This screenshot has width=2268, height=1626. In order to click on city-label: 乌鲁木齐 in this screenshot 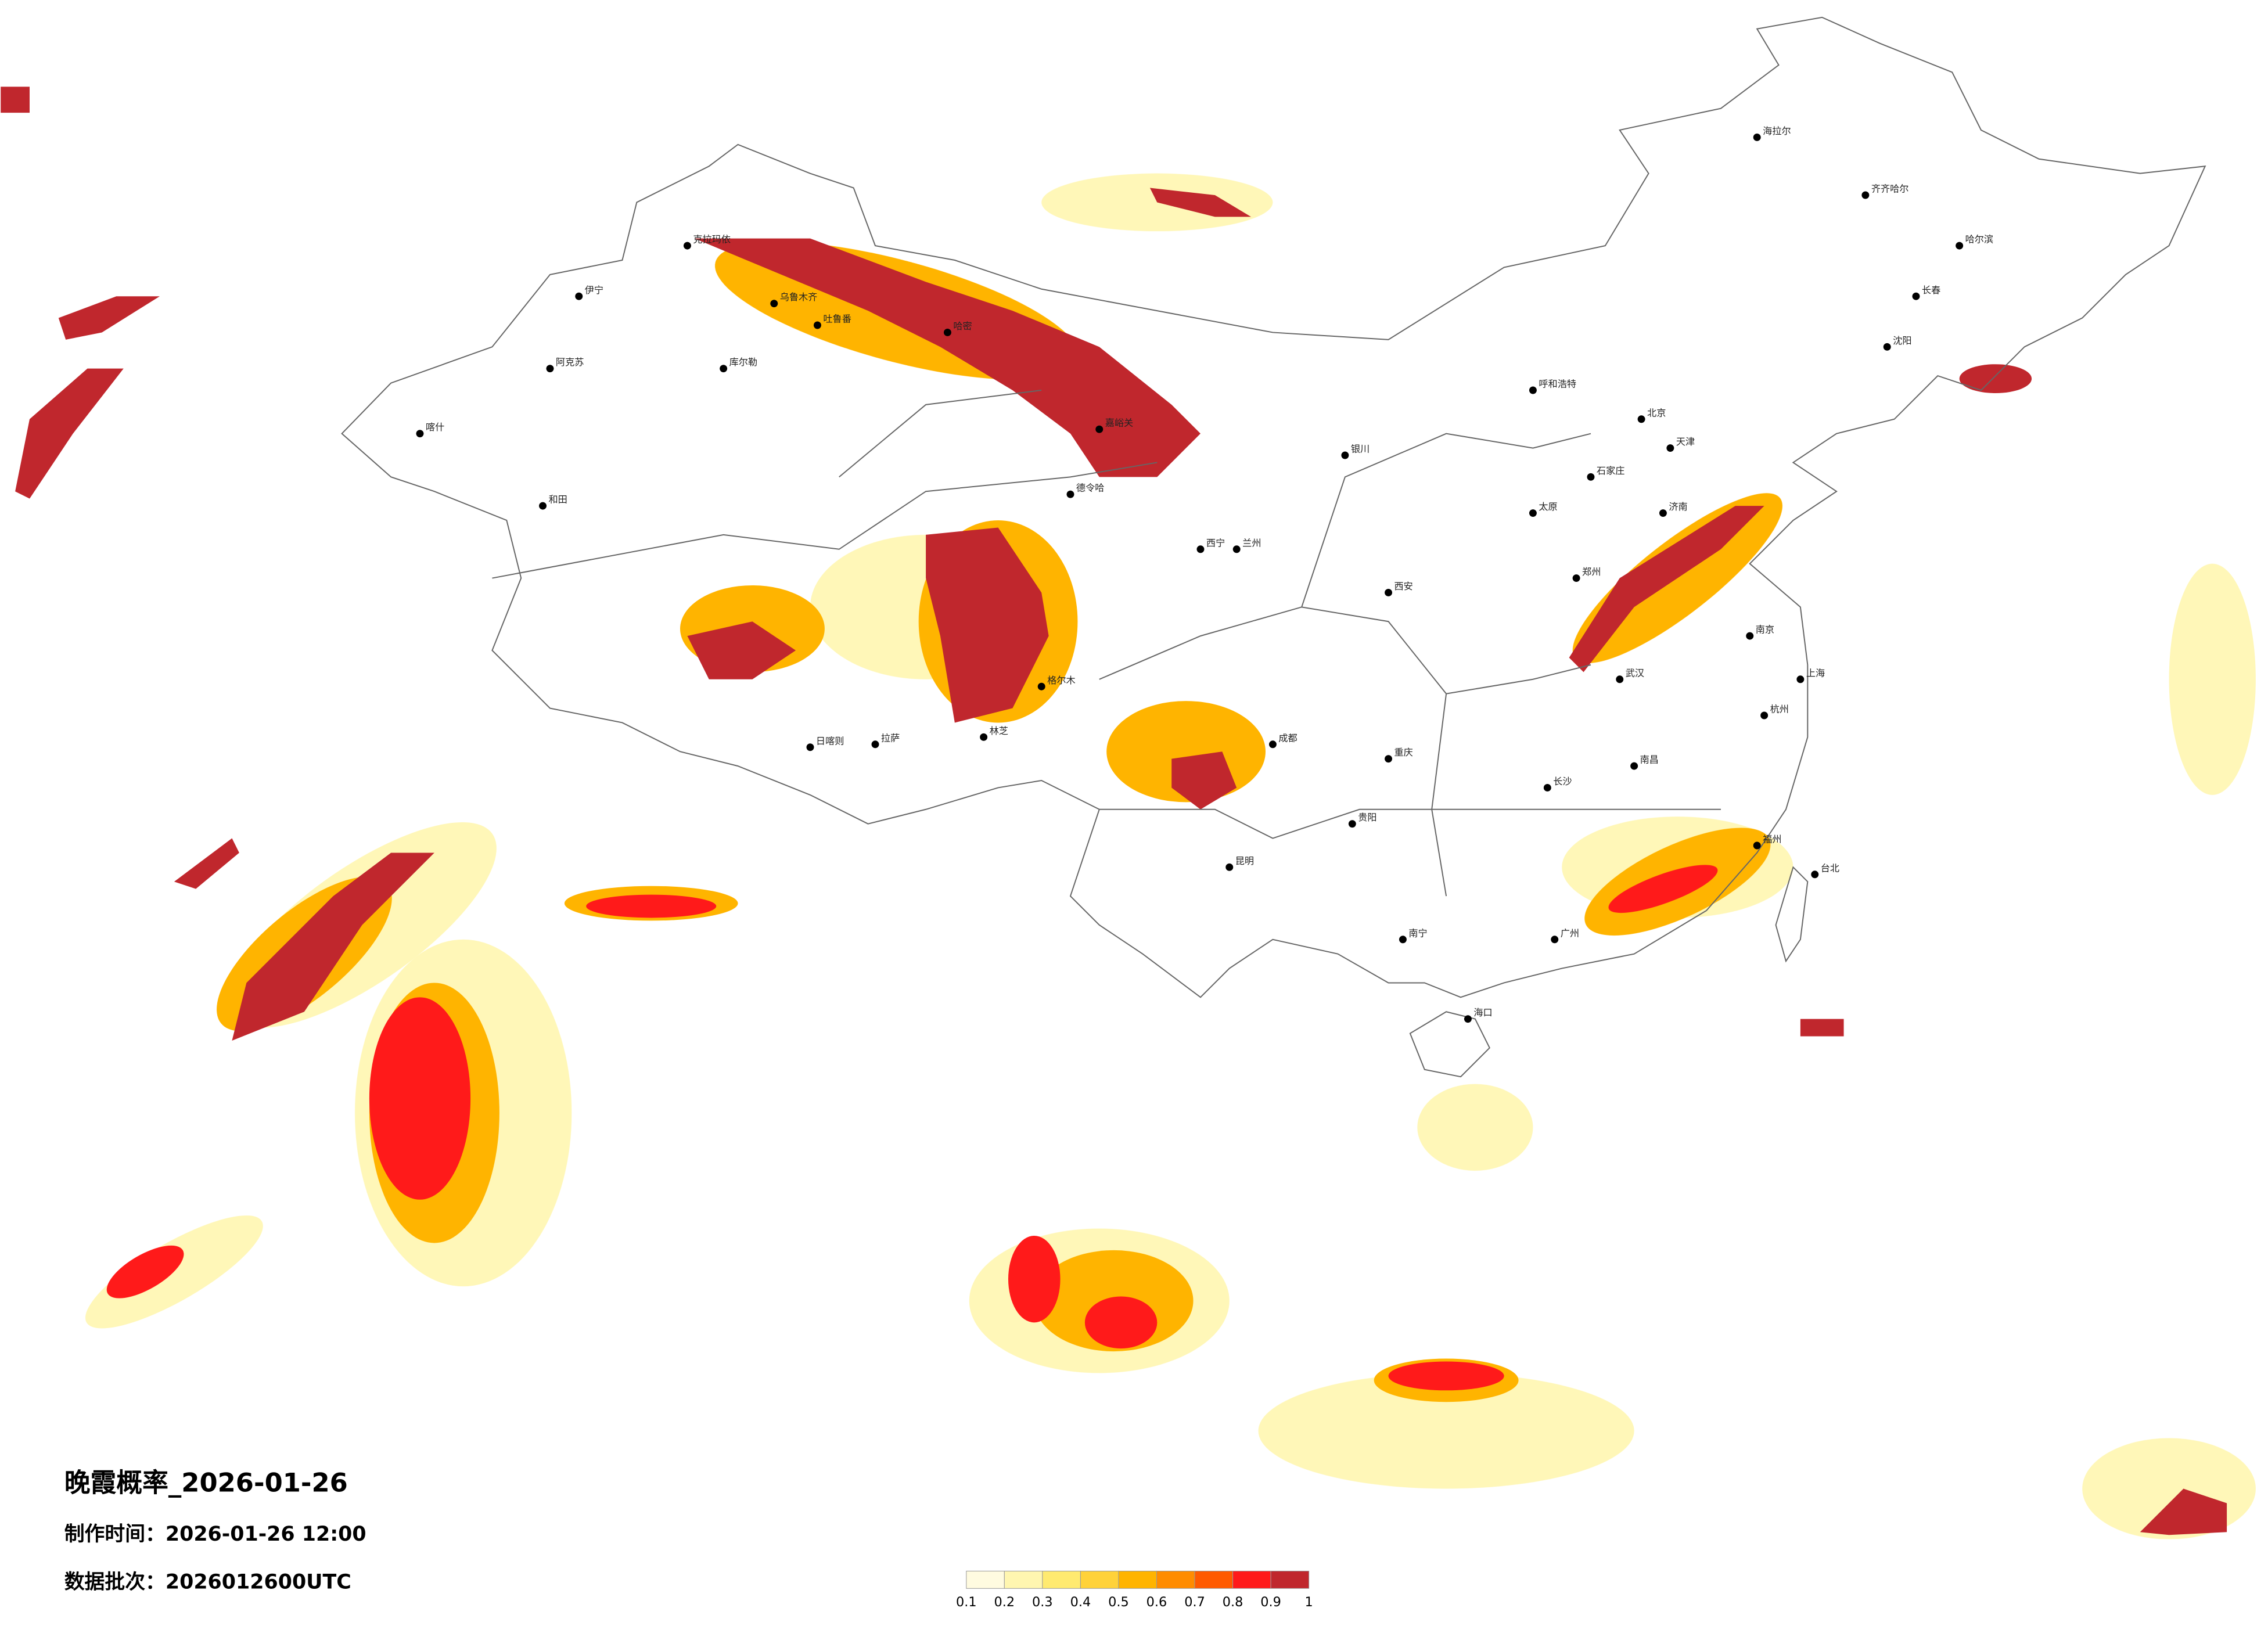, I will do `click(799, 297)`.